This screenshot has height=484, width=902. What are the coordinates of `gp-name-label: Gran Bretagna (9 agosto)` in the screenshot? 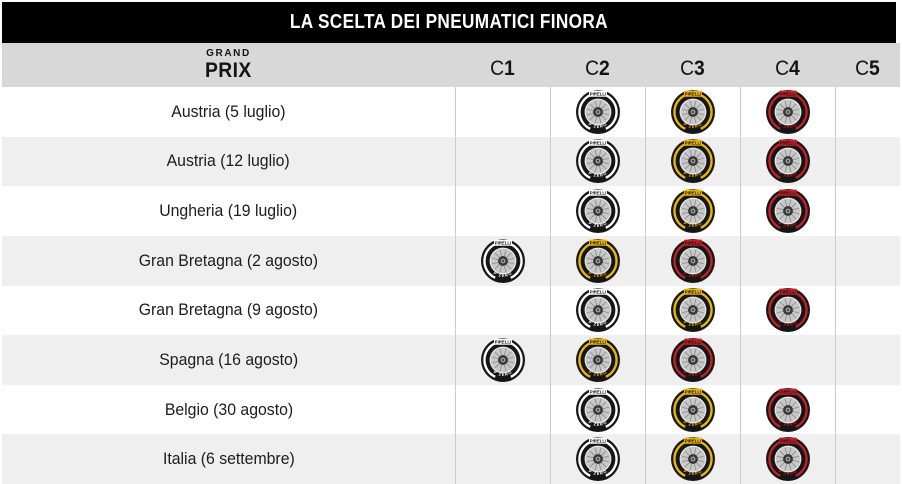 It's located at (228, 310).